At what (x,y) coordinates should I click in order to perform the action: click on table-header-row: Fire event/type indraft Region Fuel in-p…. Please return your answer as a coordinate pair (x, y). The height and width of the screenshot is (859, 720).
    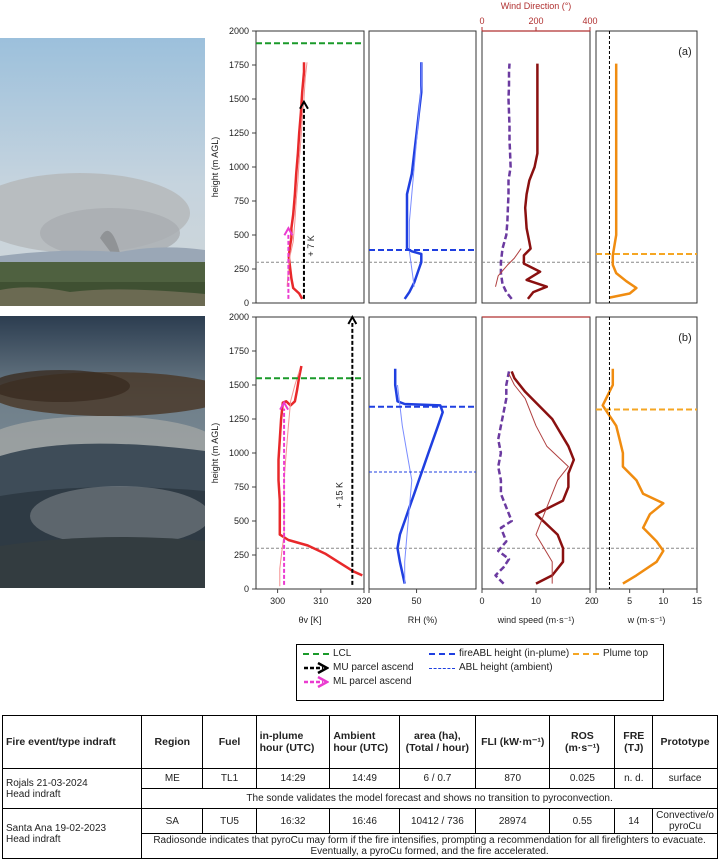
    Looking at the image, I should click on (359, 742).